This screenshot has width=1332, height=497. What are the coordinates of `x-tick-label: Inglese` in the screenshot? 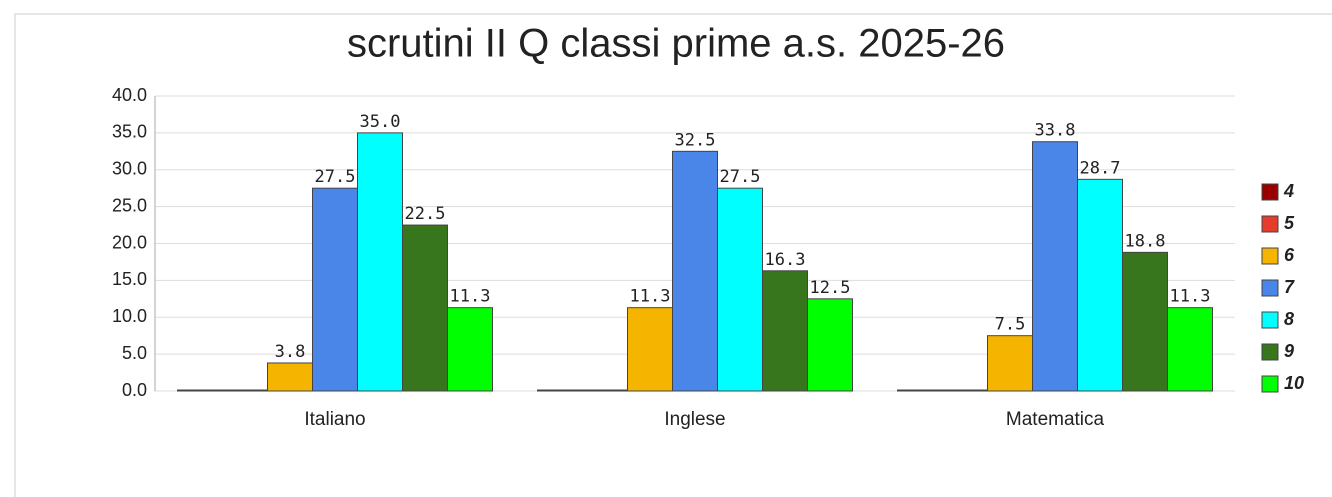 It's located at (694, 419).